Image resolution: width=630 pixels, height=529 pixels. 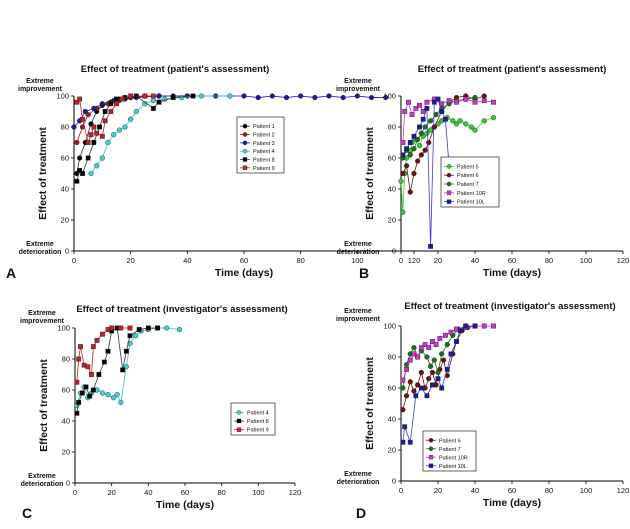 I want to click on y-tick-label: 60, so click(x=66, y=390).